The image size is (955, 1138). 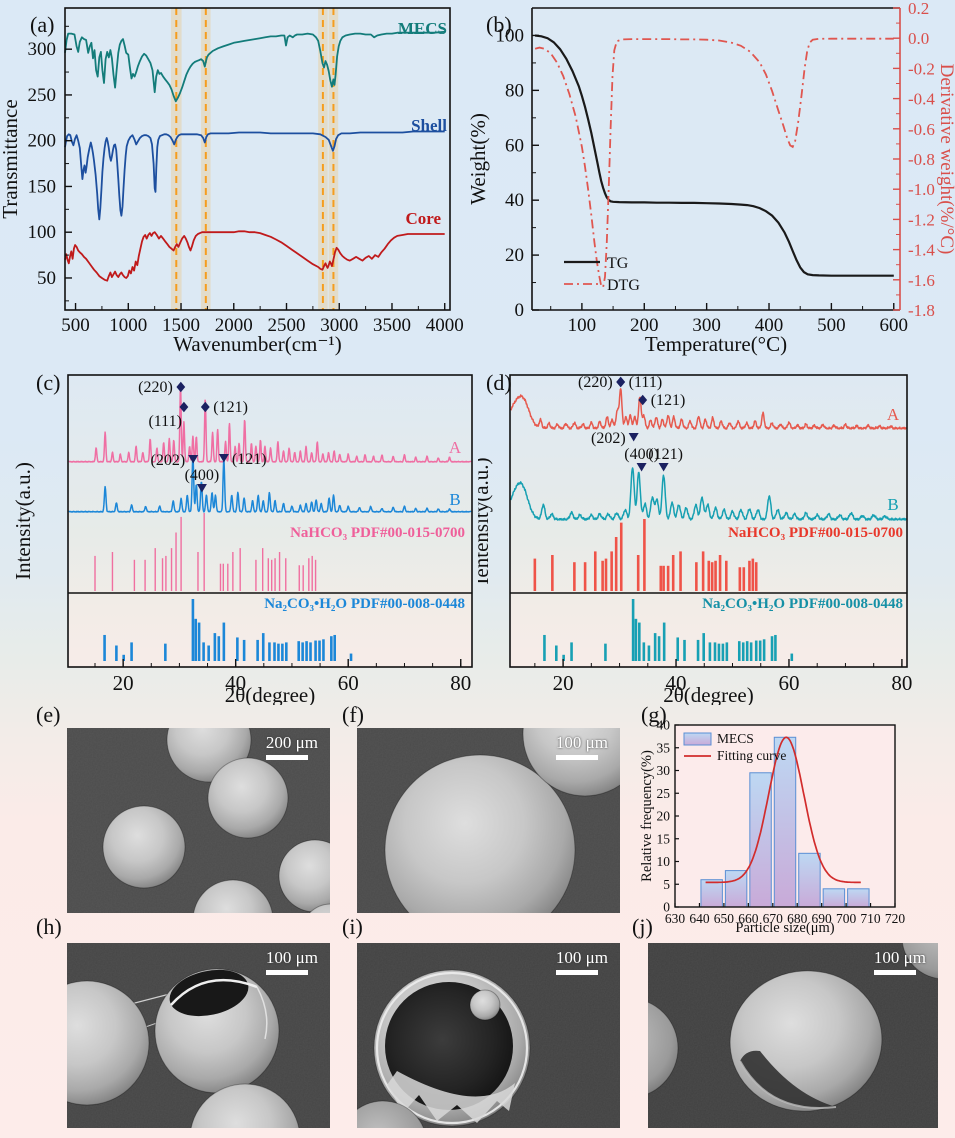 What do you see at coordinates (748, 918) in the screenshot?
I see `svg-text: 660` at bounding box center [748, 918].